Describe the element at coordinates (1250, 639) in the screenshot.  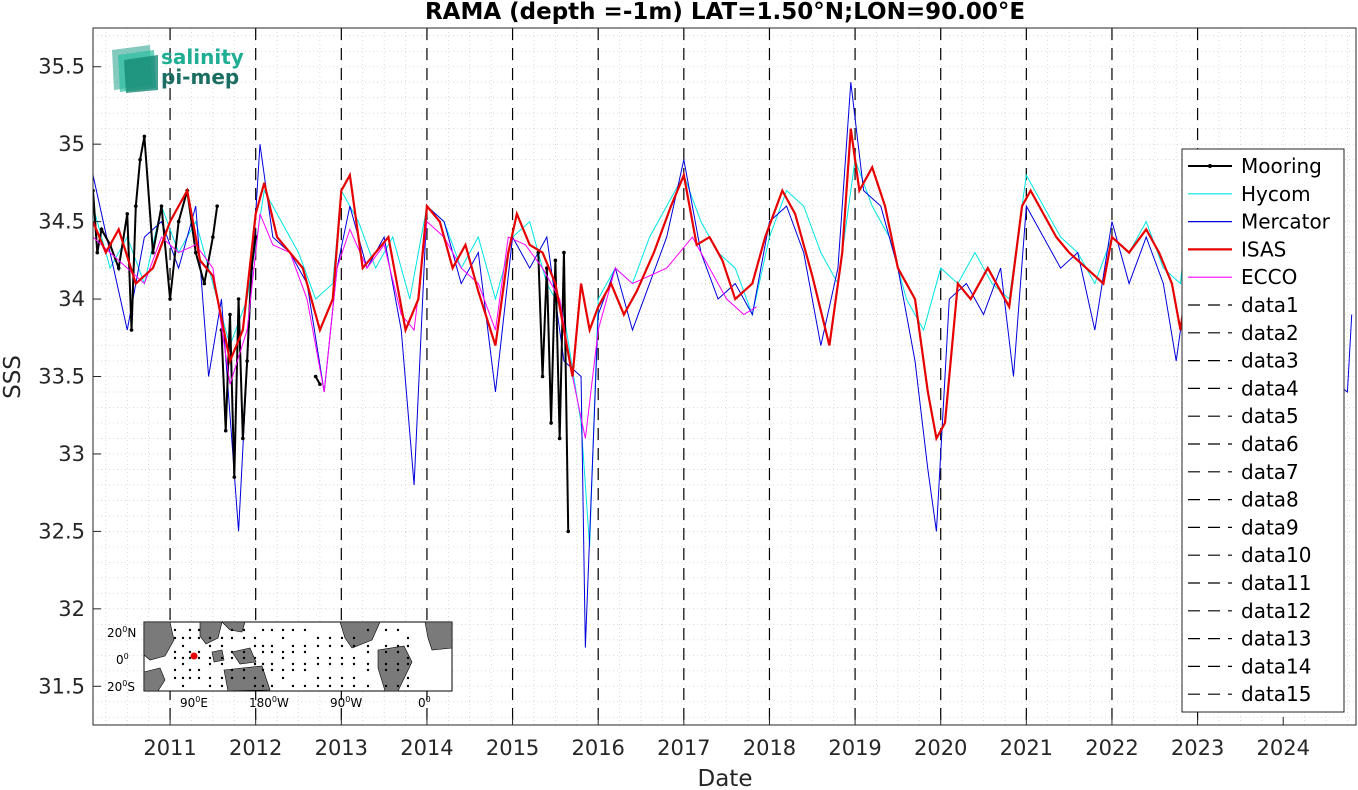
I see `legend-entry: data13` at that location.